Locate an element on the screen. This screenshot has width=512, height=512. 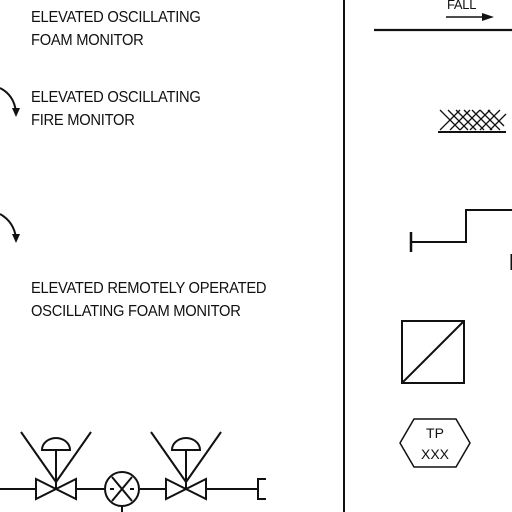
foam-monitor-label-line1: ELEVATED OSCILLATING is located at coordinates (116, 17).